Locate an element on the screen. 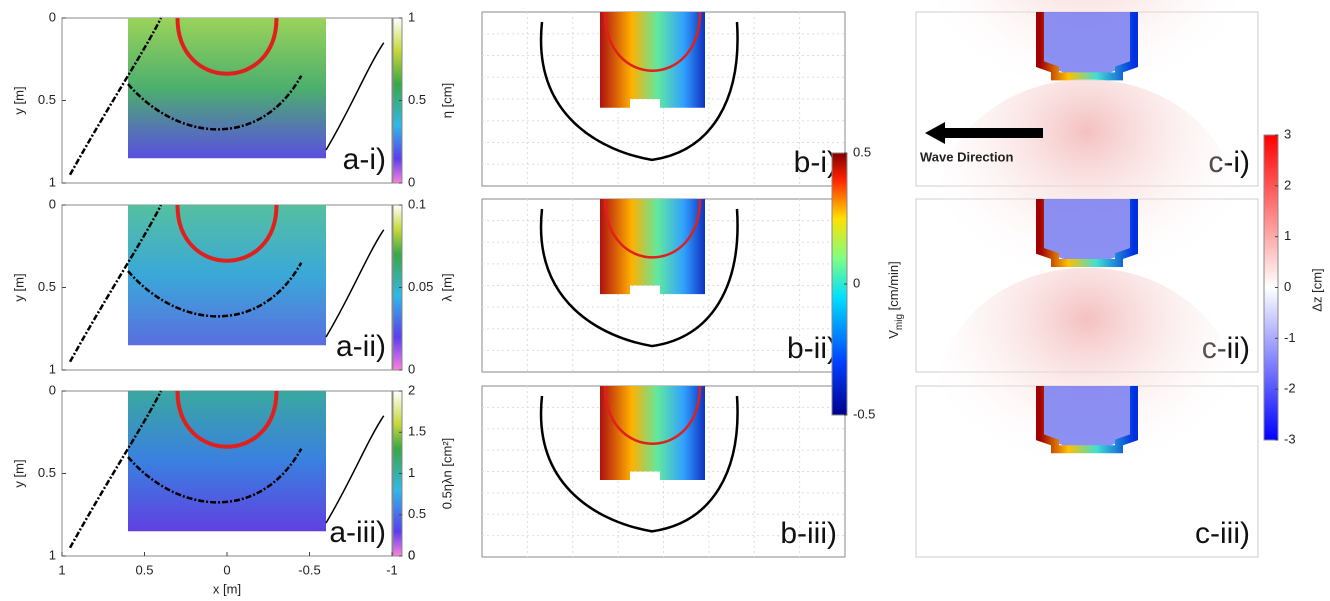  colorbar-tick-label: 0.05 is located at coordinates (420, 286).